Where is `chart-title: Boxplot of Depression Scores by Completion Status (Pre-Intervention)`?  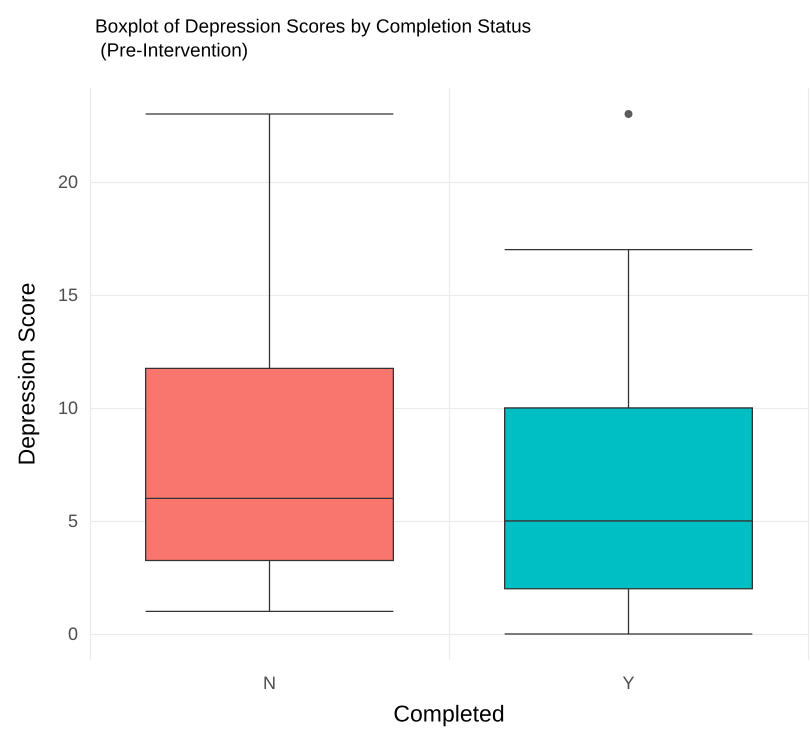
chart-title: Boxplot of Depression Scores by Completion Status (Pre-Intervention) is located at coordinates (313, 39).